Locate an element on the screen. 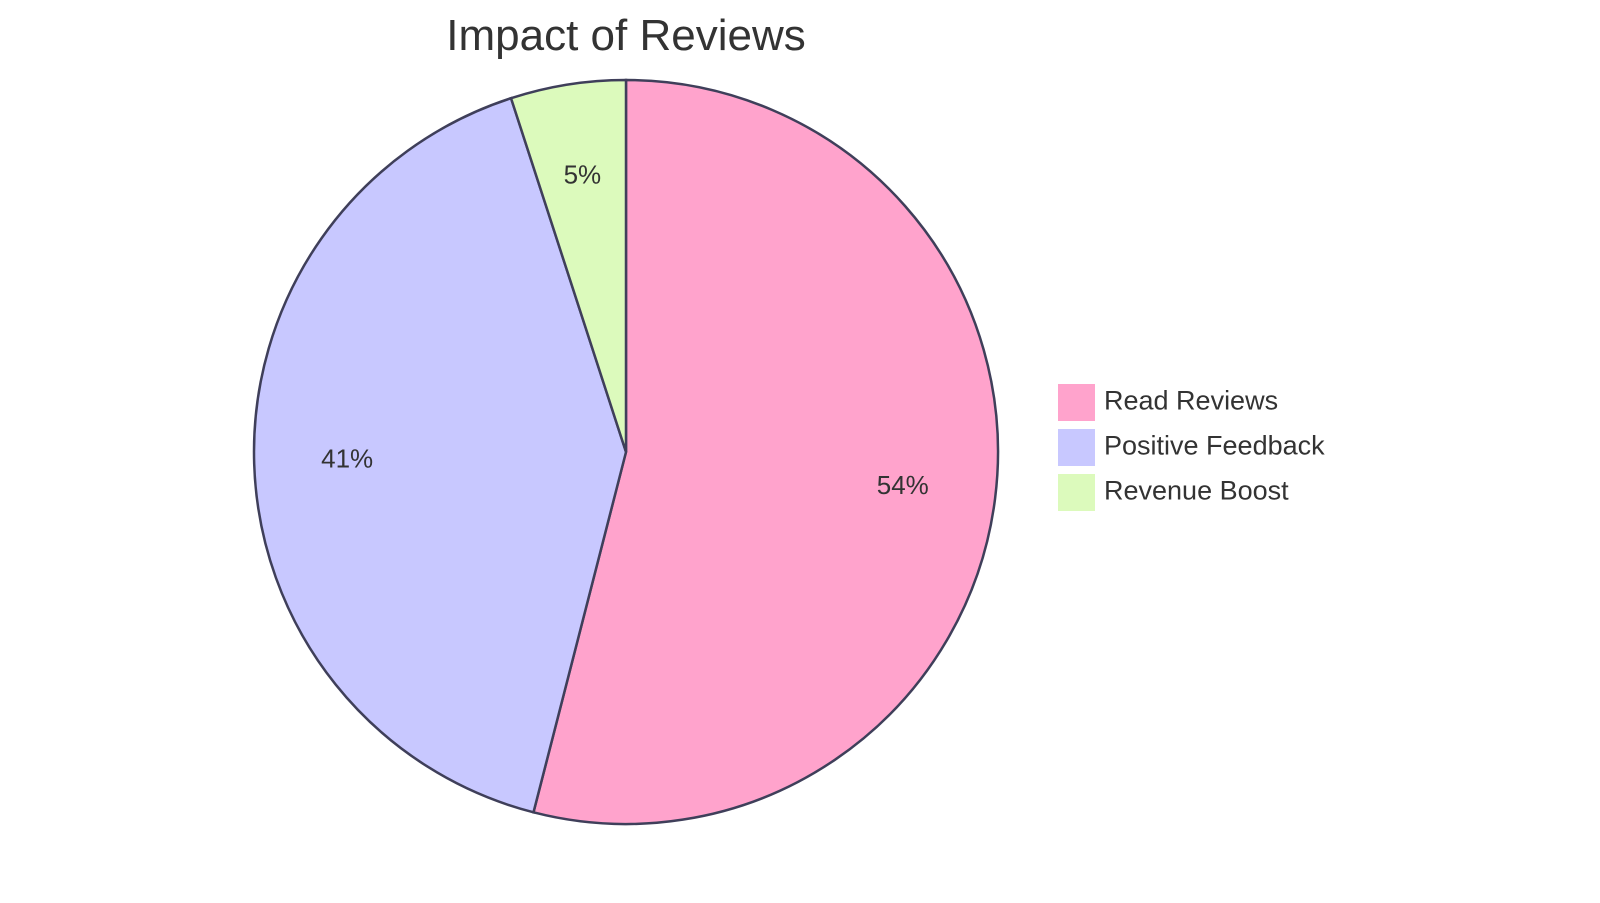 This screenshot has width=1600, height=903. legend-swatch-positive-feedback is located at coordinates (1076, 447).